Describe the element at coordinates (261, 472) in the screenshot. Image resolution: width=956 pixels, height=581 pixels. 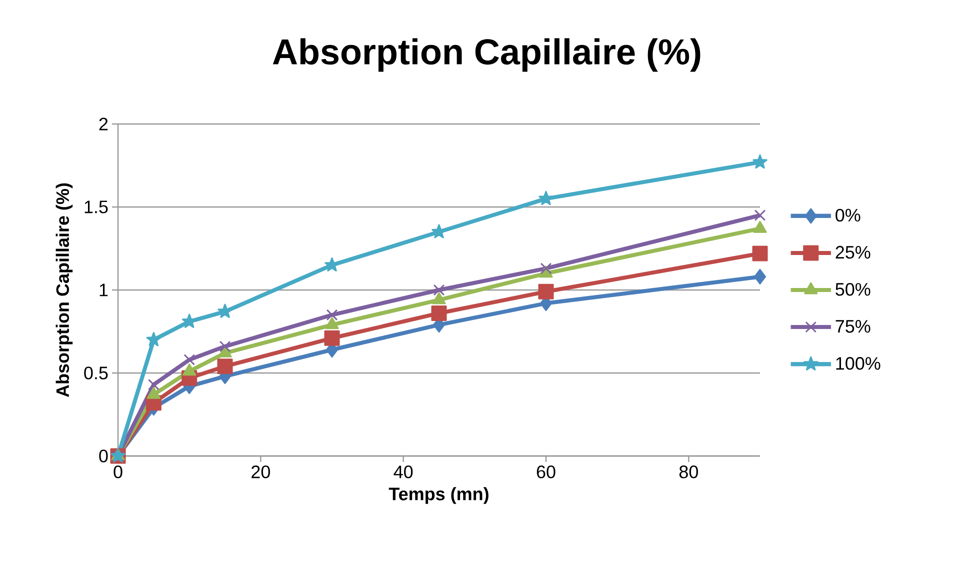
I see `x-tick-label: 20` at that location.